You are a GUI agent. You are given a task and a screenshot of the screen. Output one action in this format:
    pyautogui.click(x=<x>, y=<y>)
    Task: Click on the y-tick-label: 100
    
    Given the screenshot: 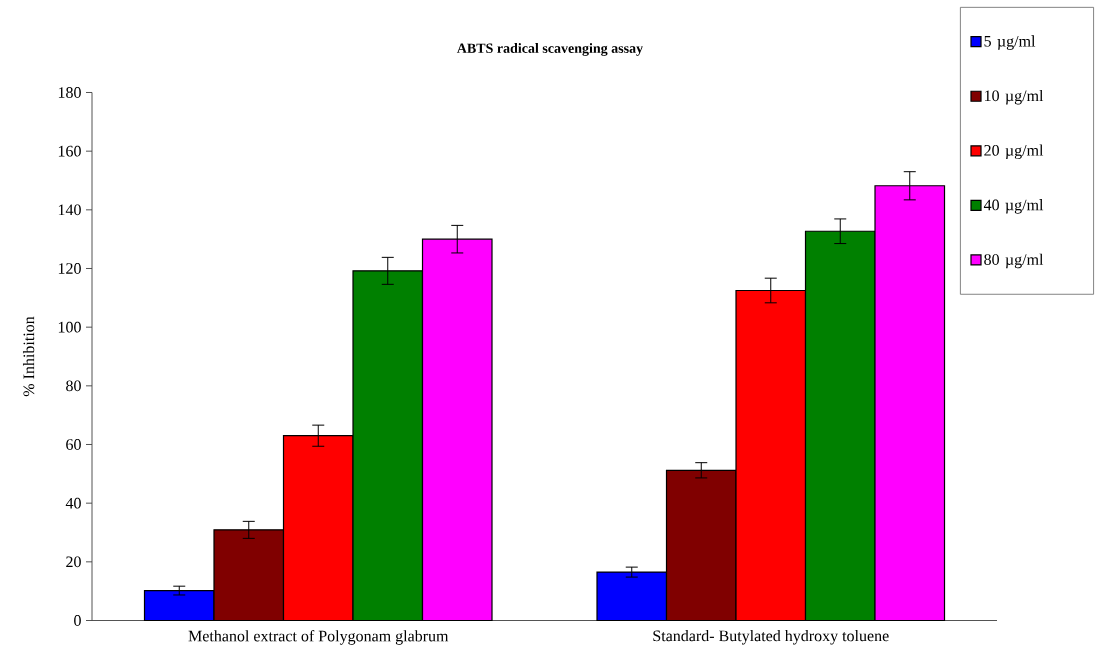 What is the action you would take?
    pyautogui.click(x=69, y=327)
    